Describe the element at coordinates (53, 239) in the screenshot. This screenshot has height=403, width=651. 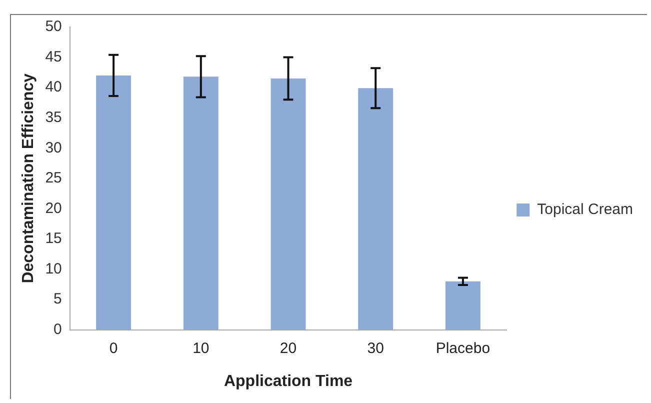
I see `y-tick-label: 15` at that location.